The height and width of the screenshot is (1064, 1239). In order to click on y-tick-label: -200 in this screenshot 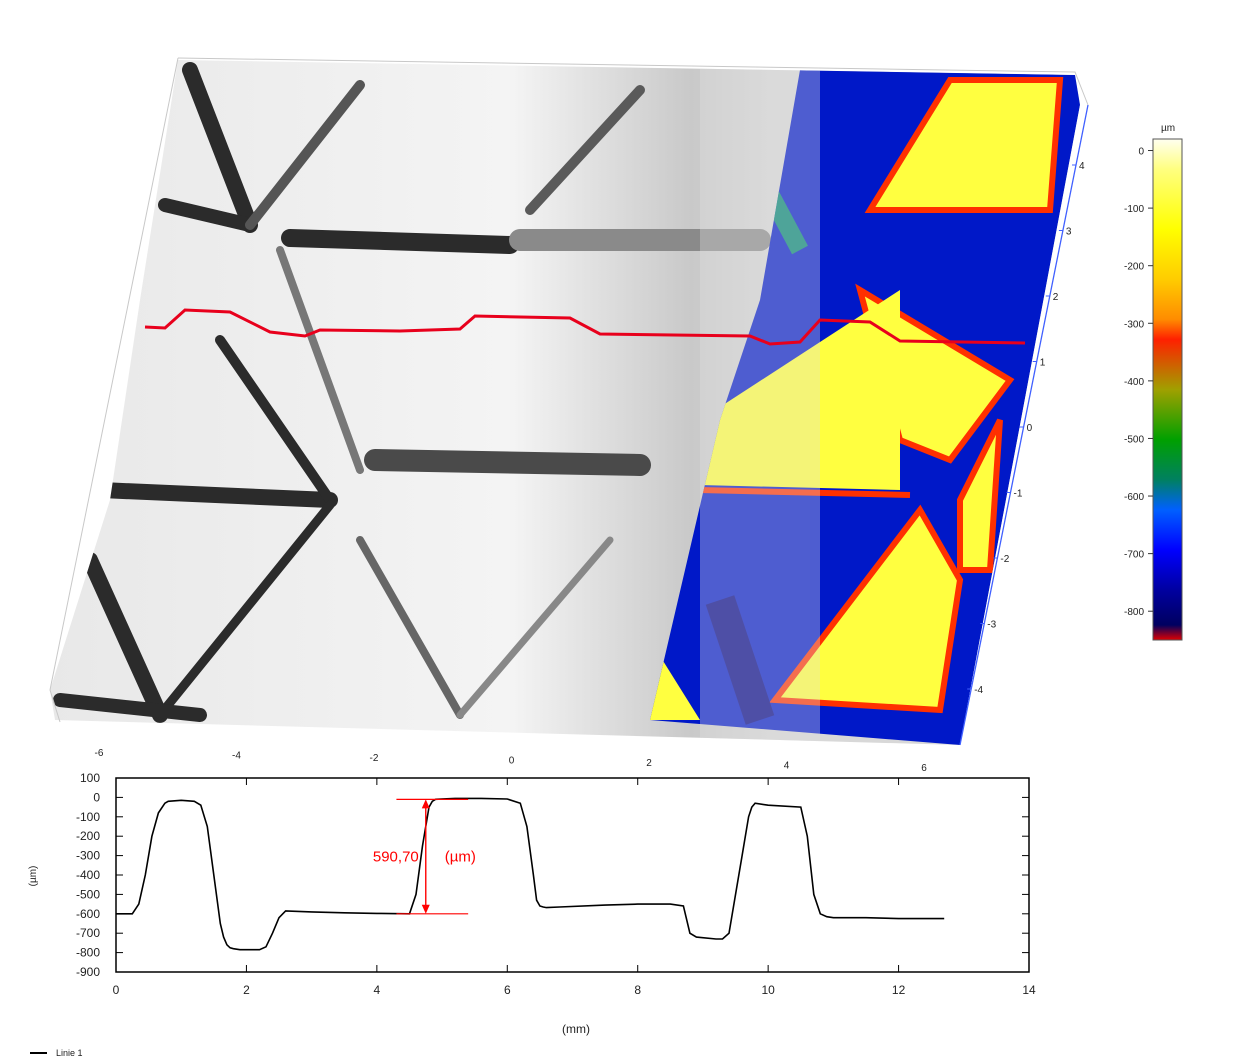, I will do `click(88, 836)`.